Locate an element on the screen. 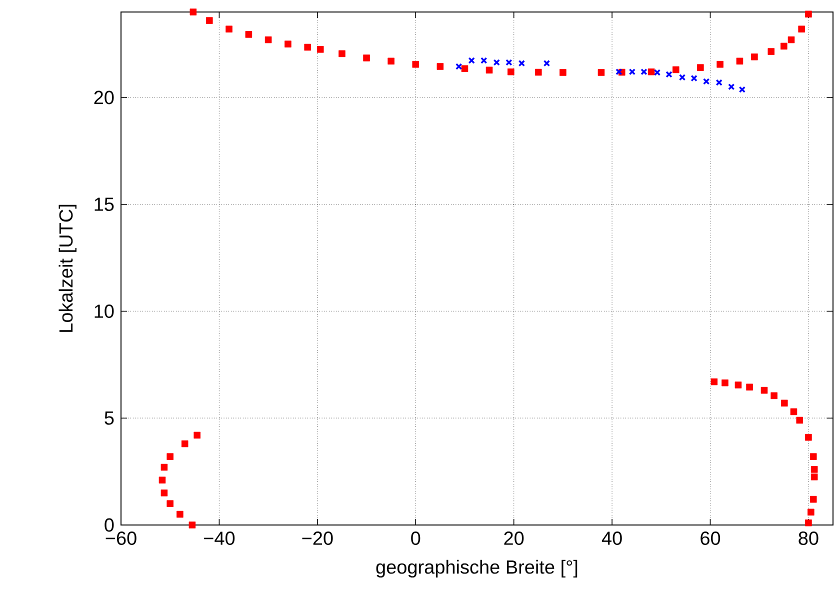  x-tick-label: 40 is located at coordinates (612, 538).